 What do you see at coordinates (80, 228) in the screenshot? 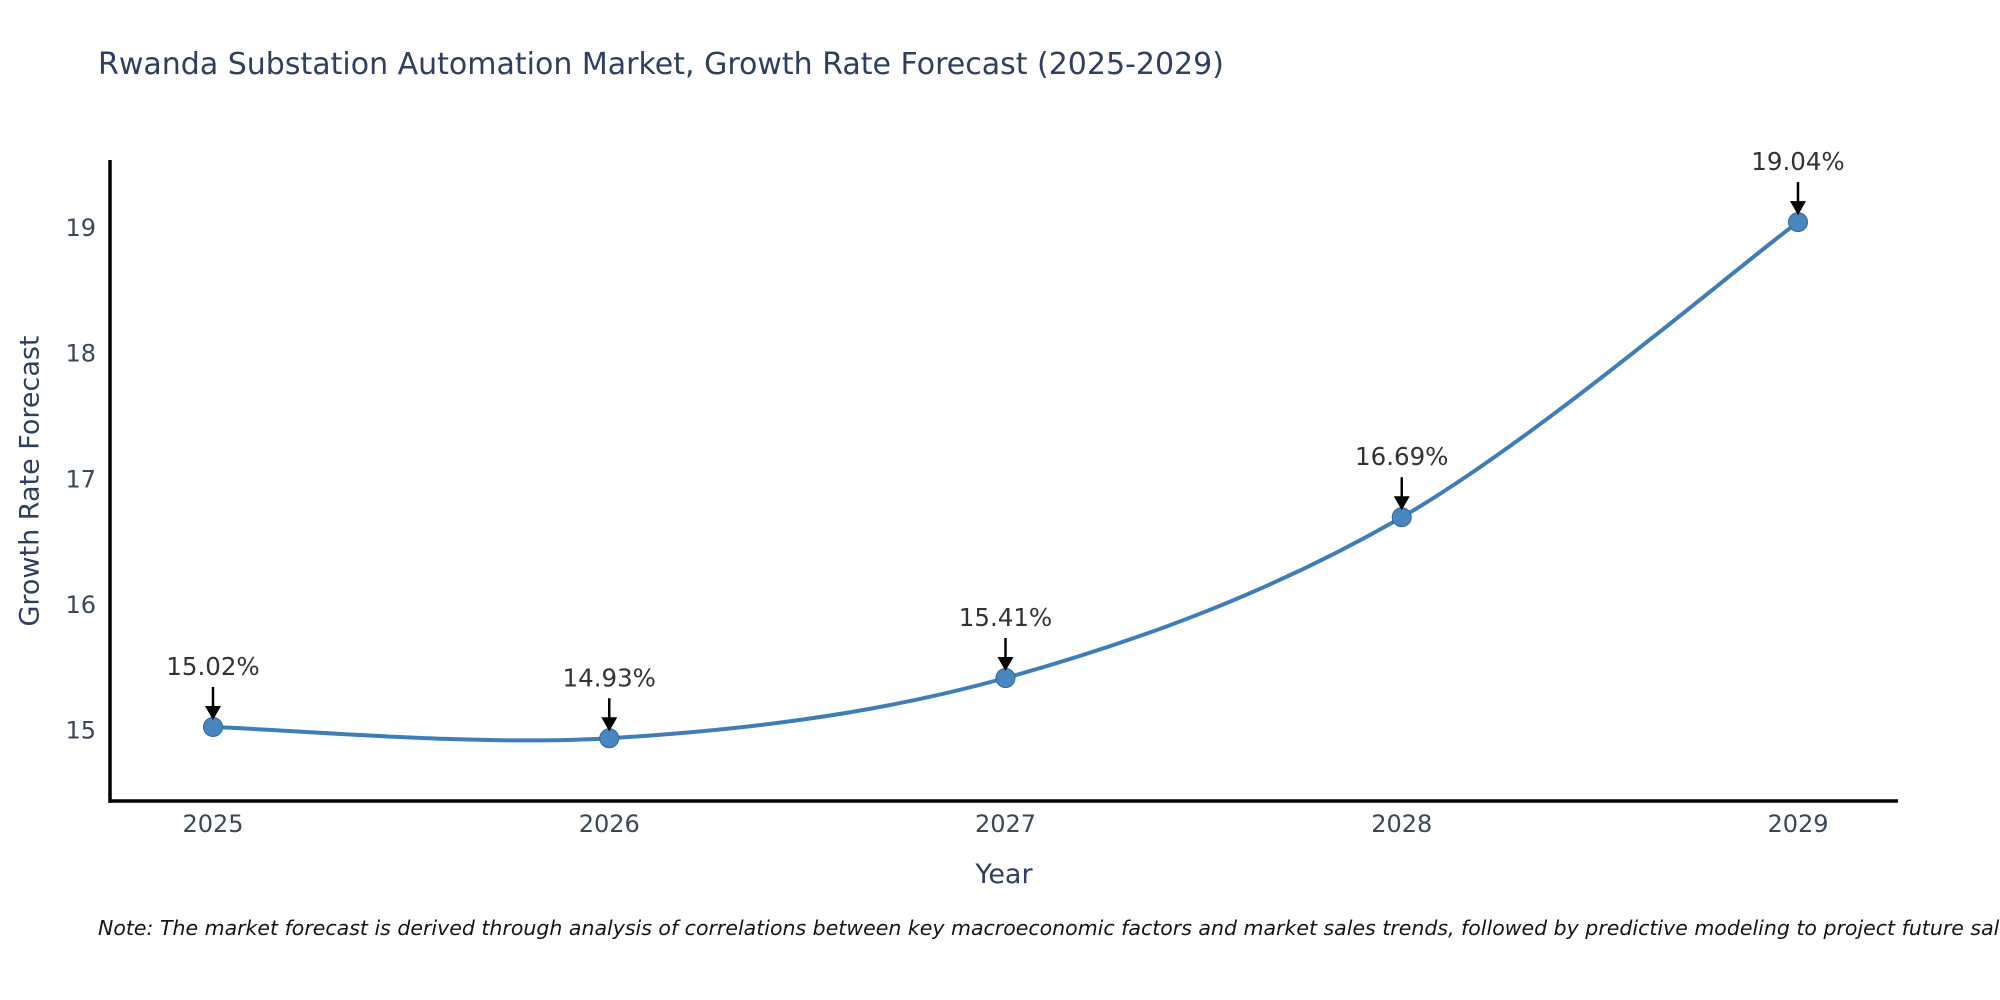
I see `y-tick-label: 19` at bounding box center [80, 228].